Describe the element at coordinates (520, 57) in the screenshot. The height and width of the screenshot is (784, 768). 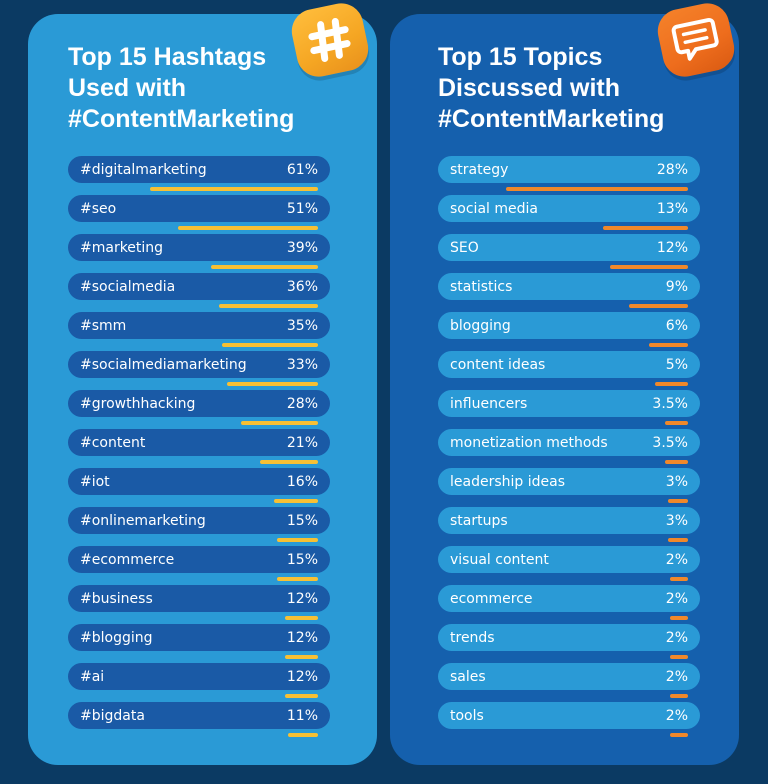
I see `title-line: Top 15 Topics` at that location.